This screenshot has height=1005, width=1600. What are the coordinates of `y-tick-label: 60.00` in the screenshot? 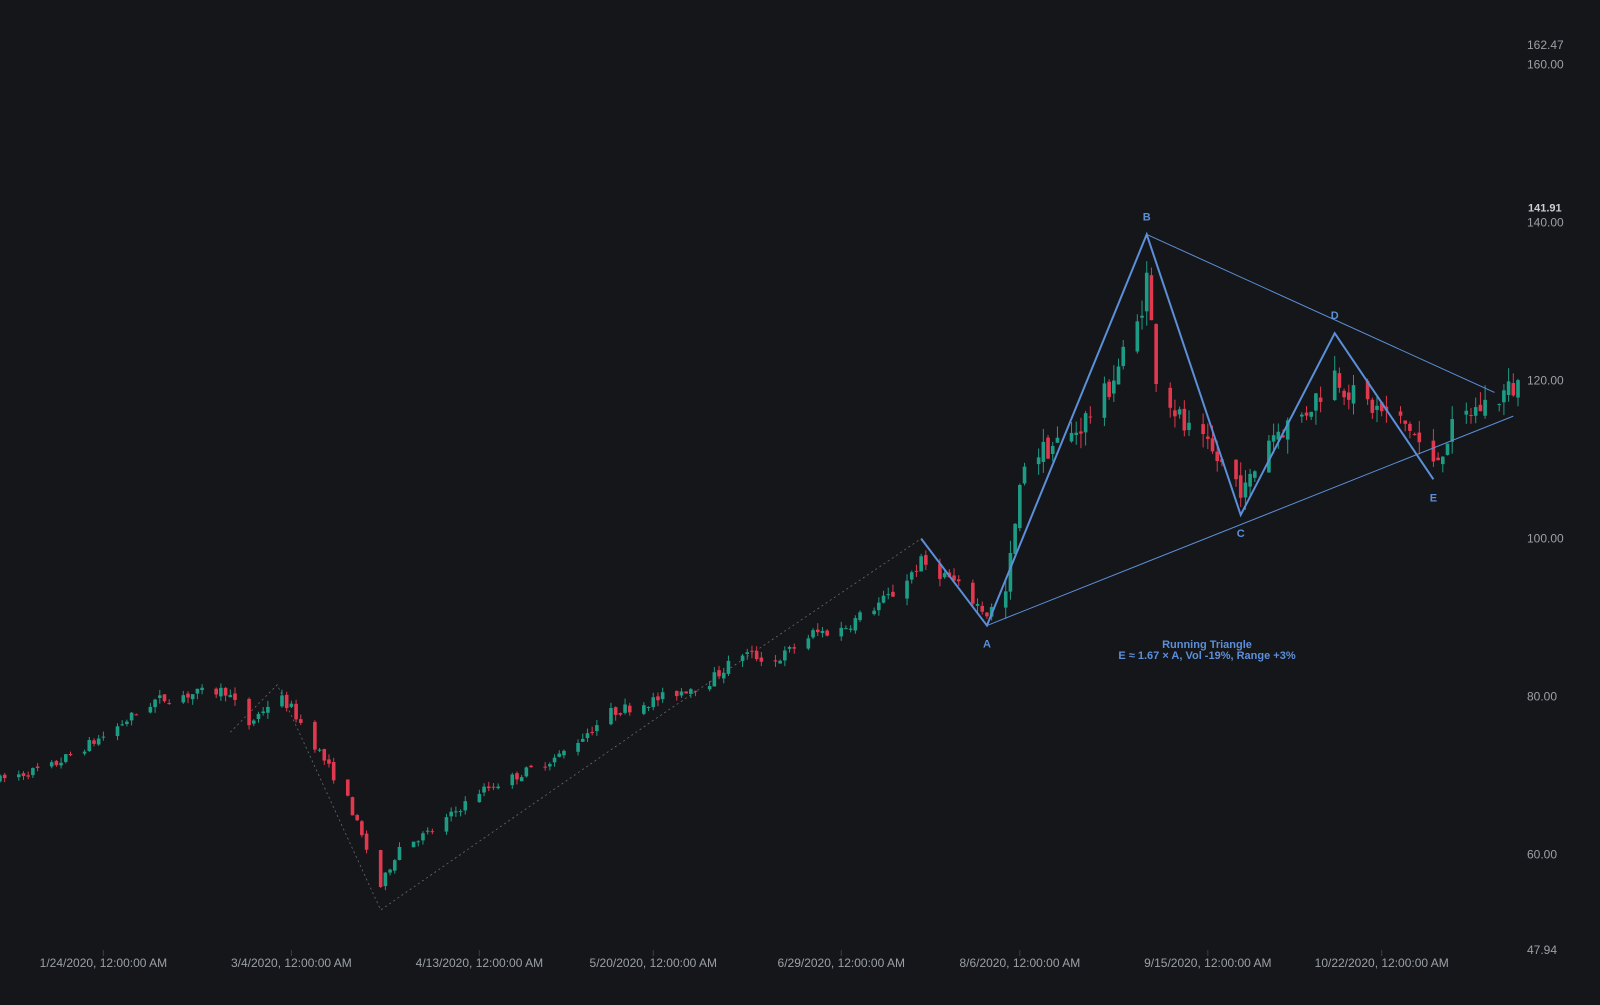 It's located at (1542, 855).